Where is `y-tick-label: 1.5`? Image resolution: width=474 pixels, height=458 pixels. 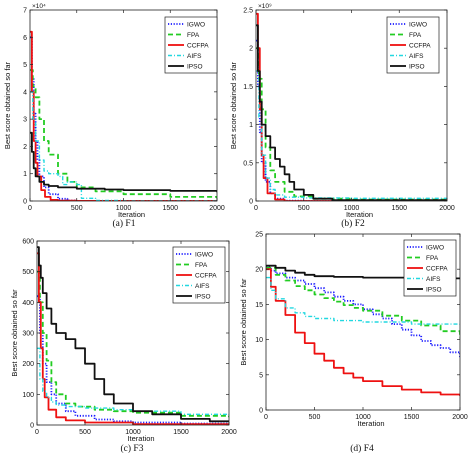
y-tick-label: 1.5 is located at coordinates (248, 87).